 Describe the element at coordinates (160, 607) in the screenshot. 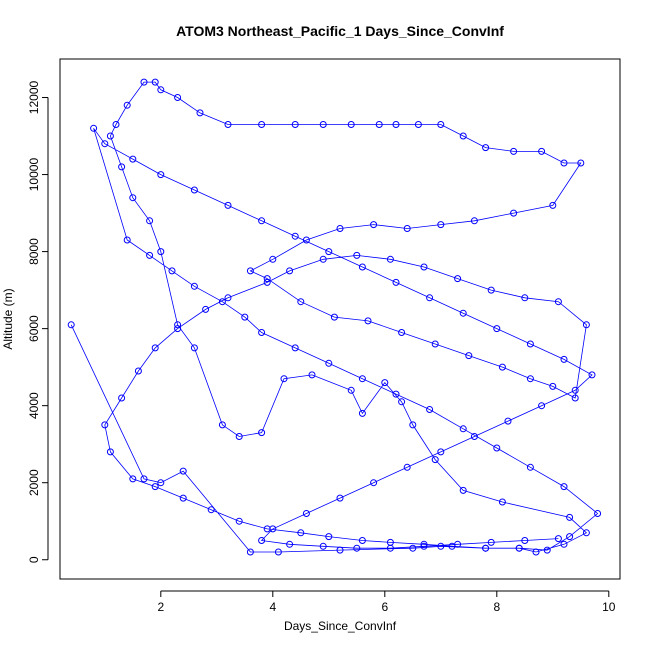

I see `x-tick-label: 2` at that location.